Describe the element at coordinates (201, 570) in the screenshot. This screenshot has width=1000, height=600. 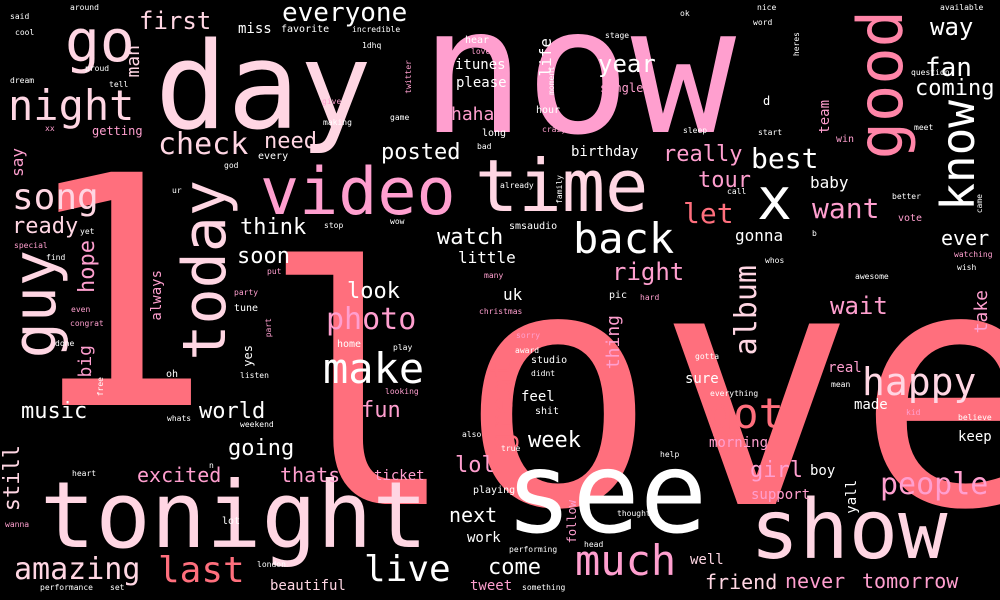
I see `cloud-word-last: last` at that location.